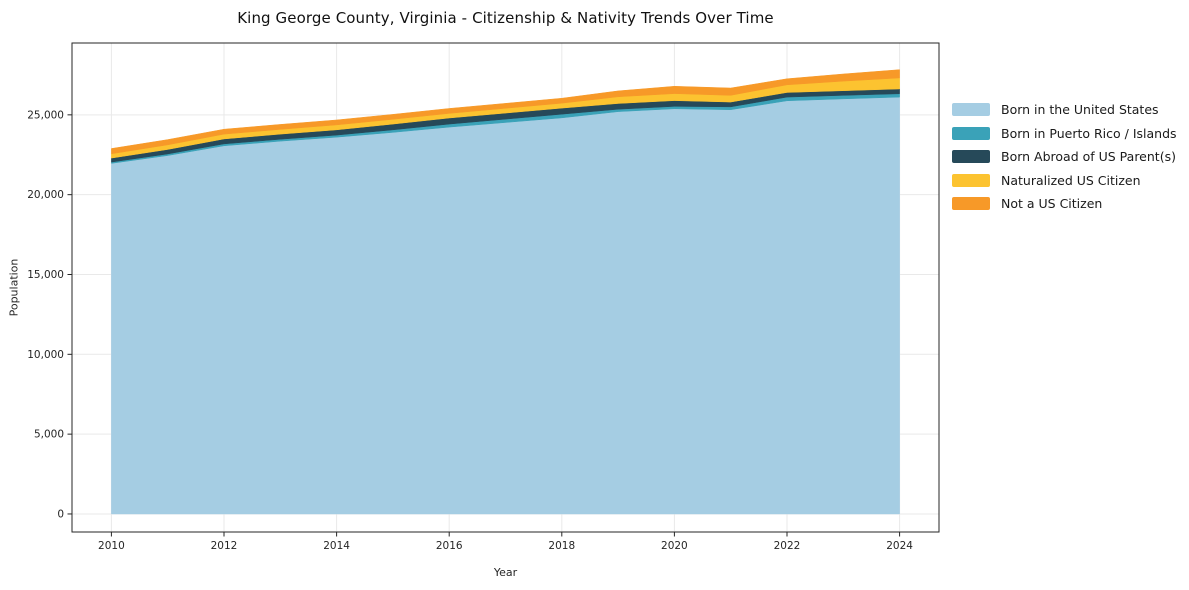 The height and width of the screenshot is (590, 1189). What do you see at coordinates (60, 514) in the screenshot?
I see `svg-text: 0` at bounding box center [60, 514].